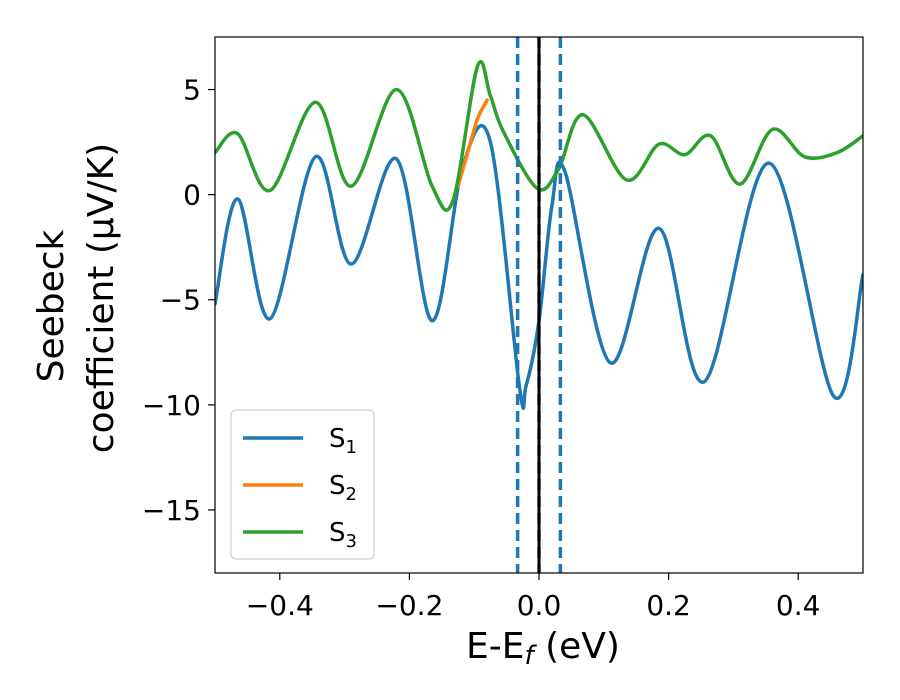  Describe the element at coordinates (280, 605) in the screenshot. I see `x-tick-label: −0.4` at that location.